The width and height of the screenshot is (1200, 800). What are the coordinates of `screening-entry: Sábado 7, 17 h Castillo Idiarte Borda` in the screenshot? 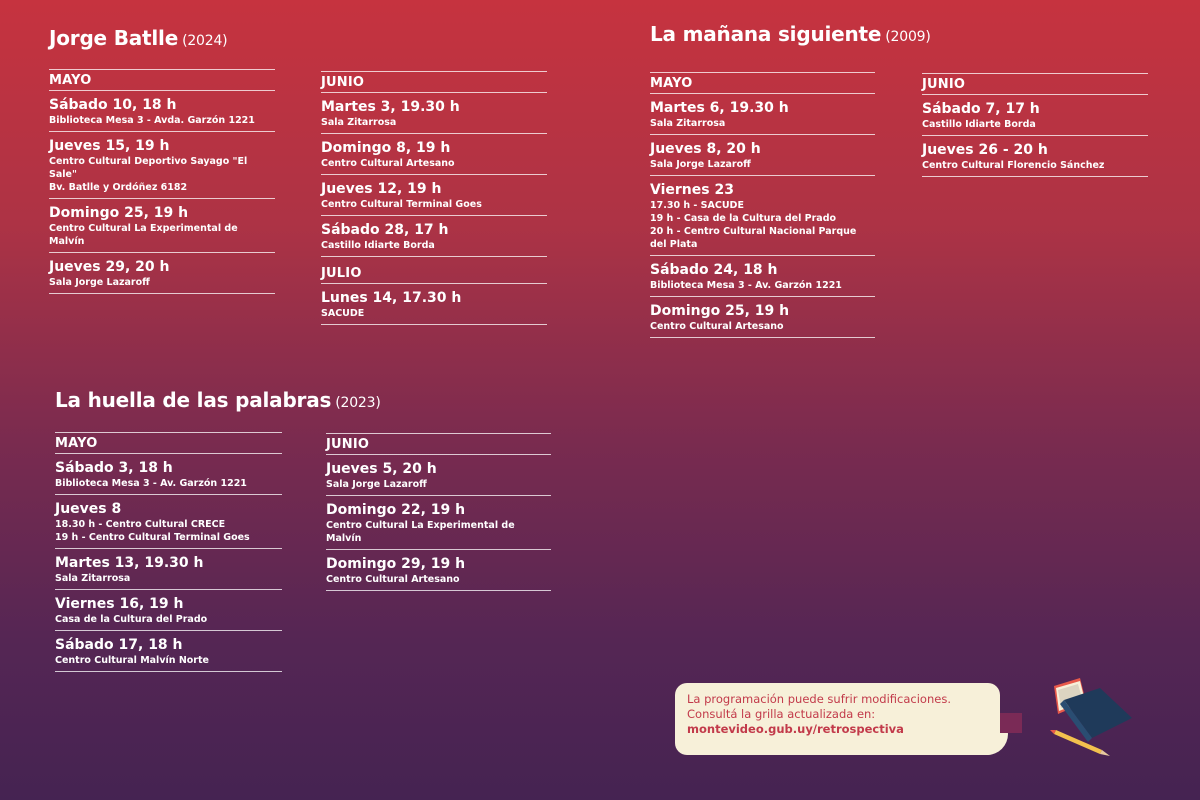 It's located at (1035, 115).